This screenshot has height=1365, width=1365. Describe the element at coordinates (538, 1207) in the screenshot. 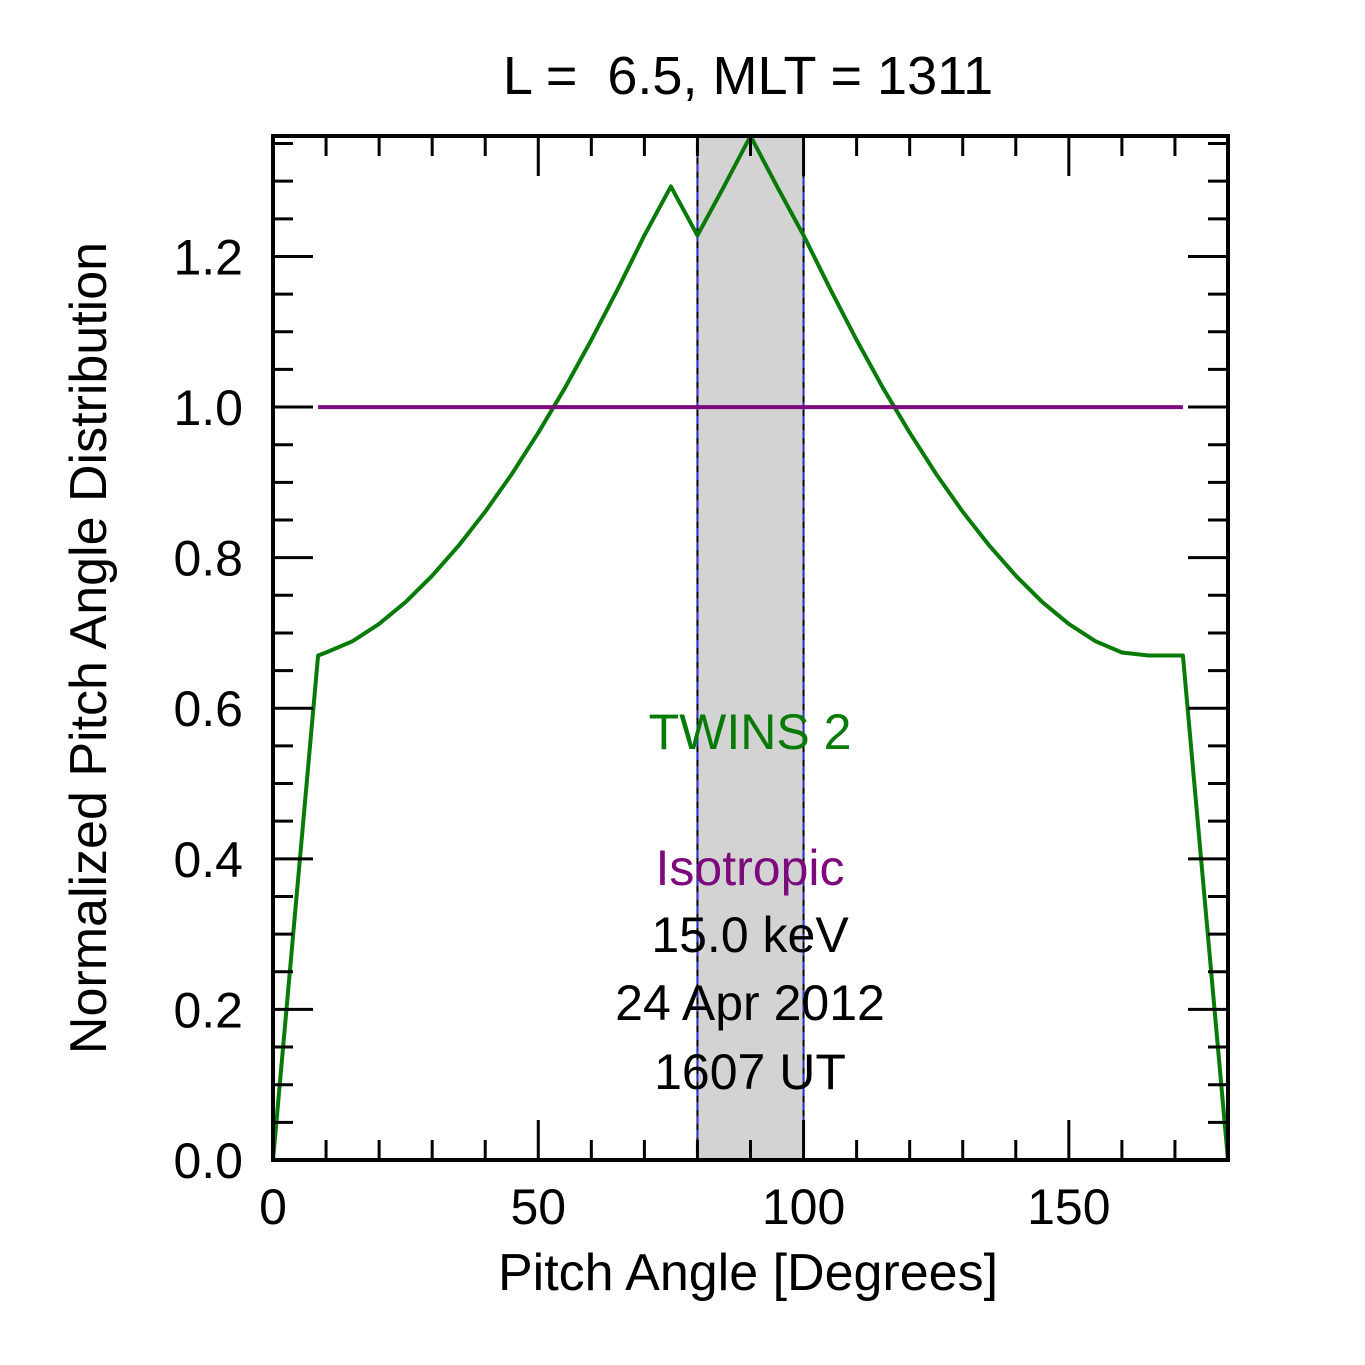

I see `x-tick-label: 50` at that location.